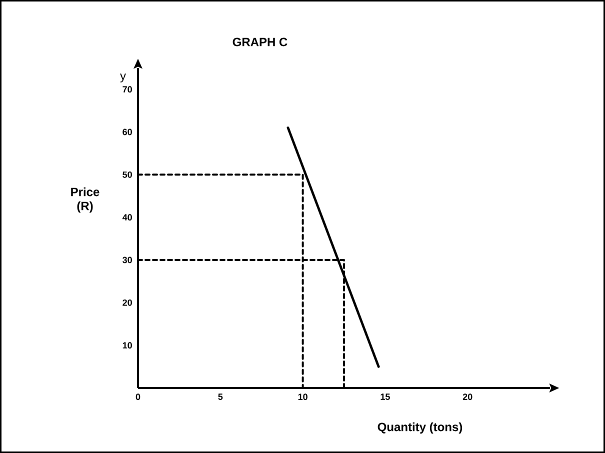  I want to click on y-tick-label: 30, so click(127, 260).